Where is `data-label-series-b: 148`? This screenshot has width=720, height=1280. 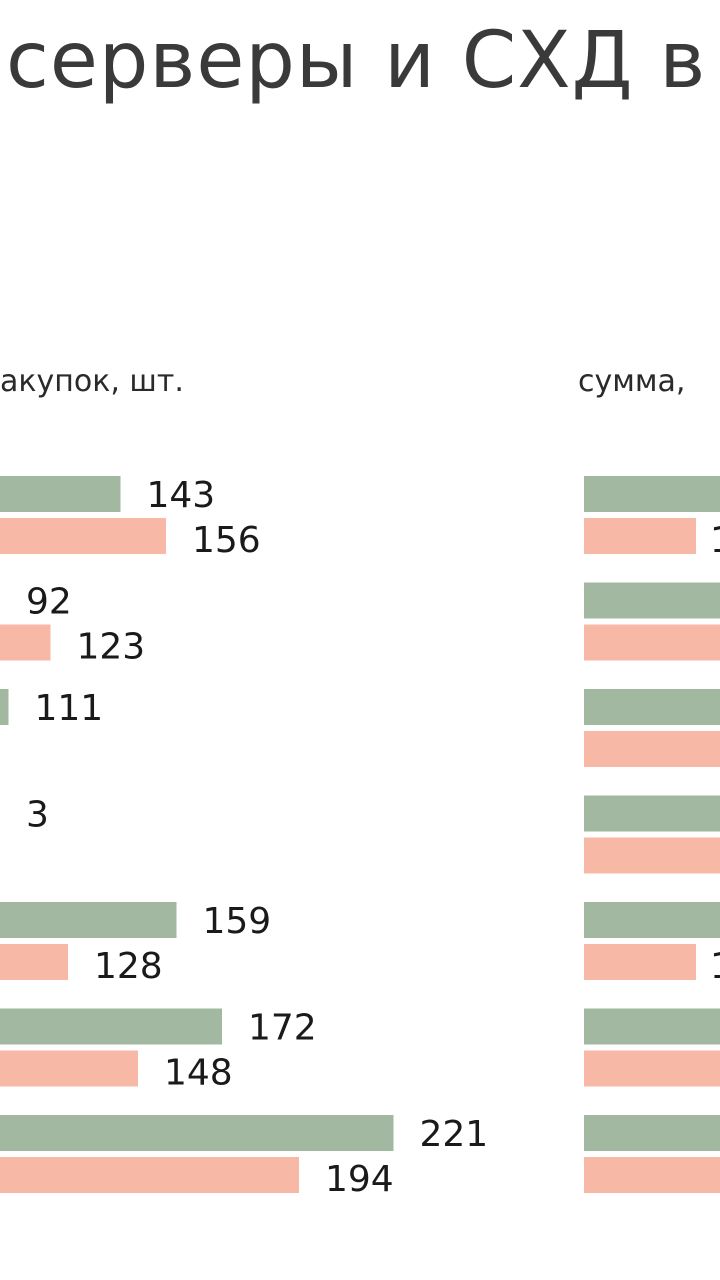 data-label-series-b: 148 is located at coordinates (198, 1073).